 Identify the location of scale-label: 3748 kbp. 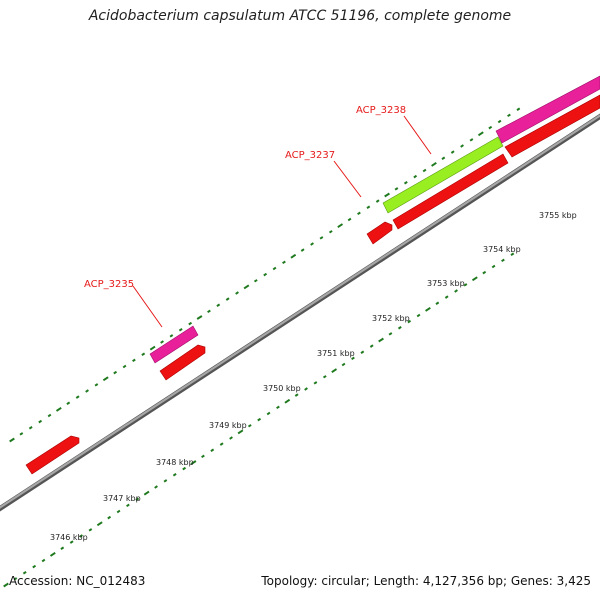
(175, 462).